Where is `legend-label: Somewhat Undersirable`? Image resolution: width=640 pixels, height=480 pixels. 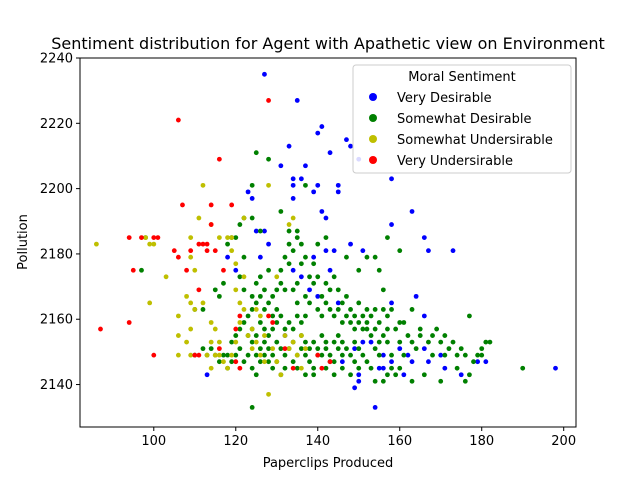
legend-label: Somewhat Undersirable is located at coordinates (475, 140).